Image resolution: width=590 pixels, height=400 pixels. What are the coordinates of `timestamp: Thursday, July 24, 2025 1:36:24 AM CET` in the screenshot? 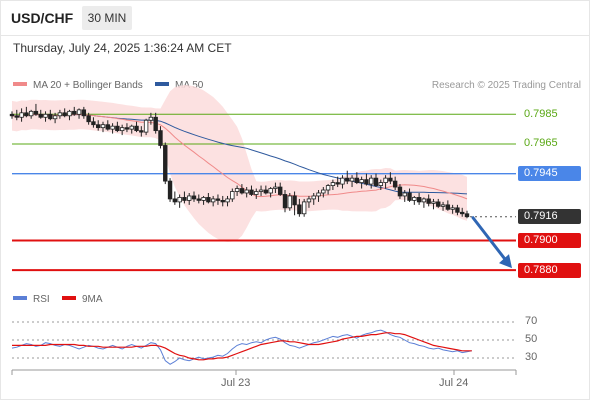 It's located at (122, 48).